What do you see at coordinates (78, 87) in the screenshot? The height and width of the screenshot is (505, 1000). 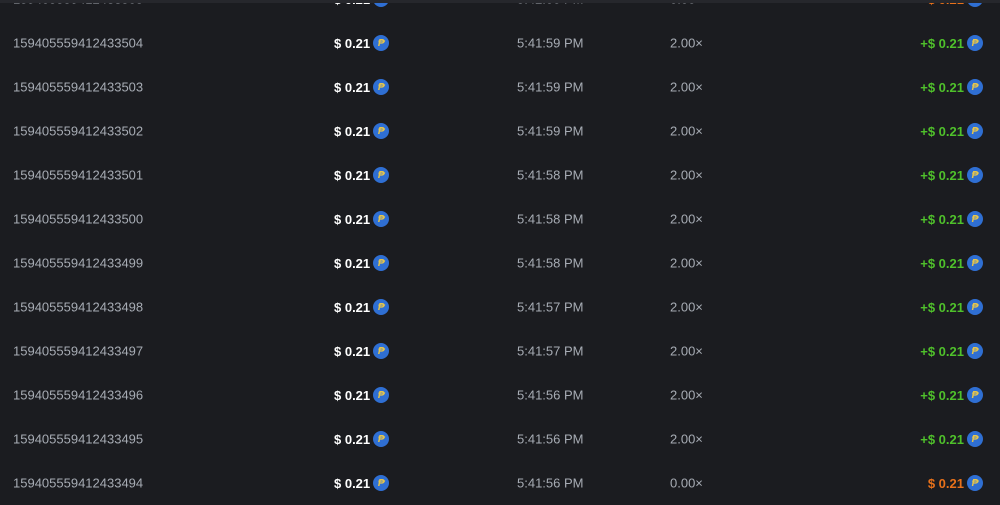 I see `bet-id: 159405559412433503` at bounding box center [78, 87].